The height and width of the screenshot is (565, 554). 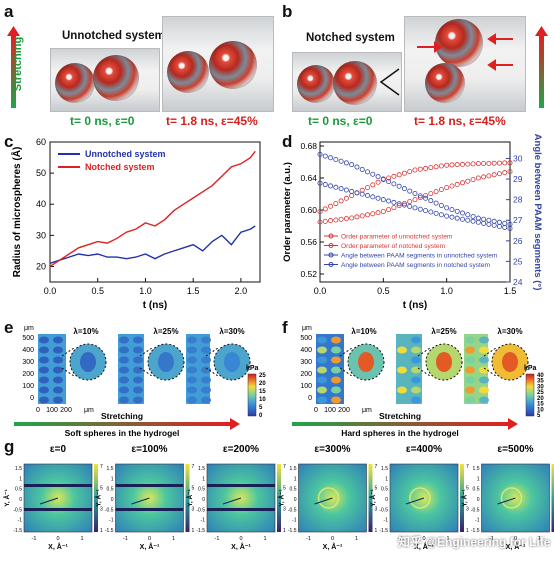 I want to click on y-tick-label: 0.68, so click(x=308, y=146).